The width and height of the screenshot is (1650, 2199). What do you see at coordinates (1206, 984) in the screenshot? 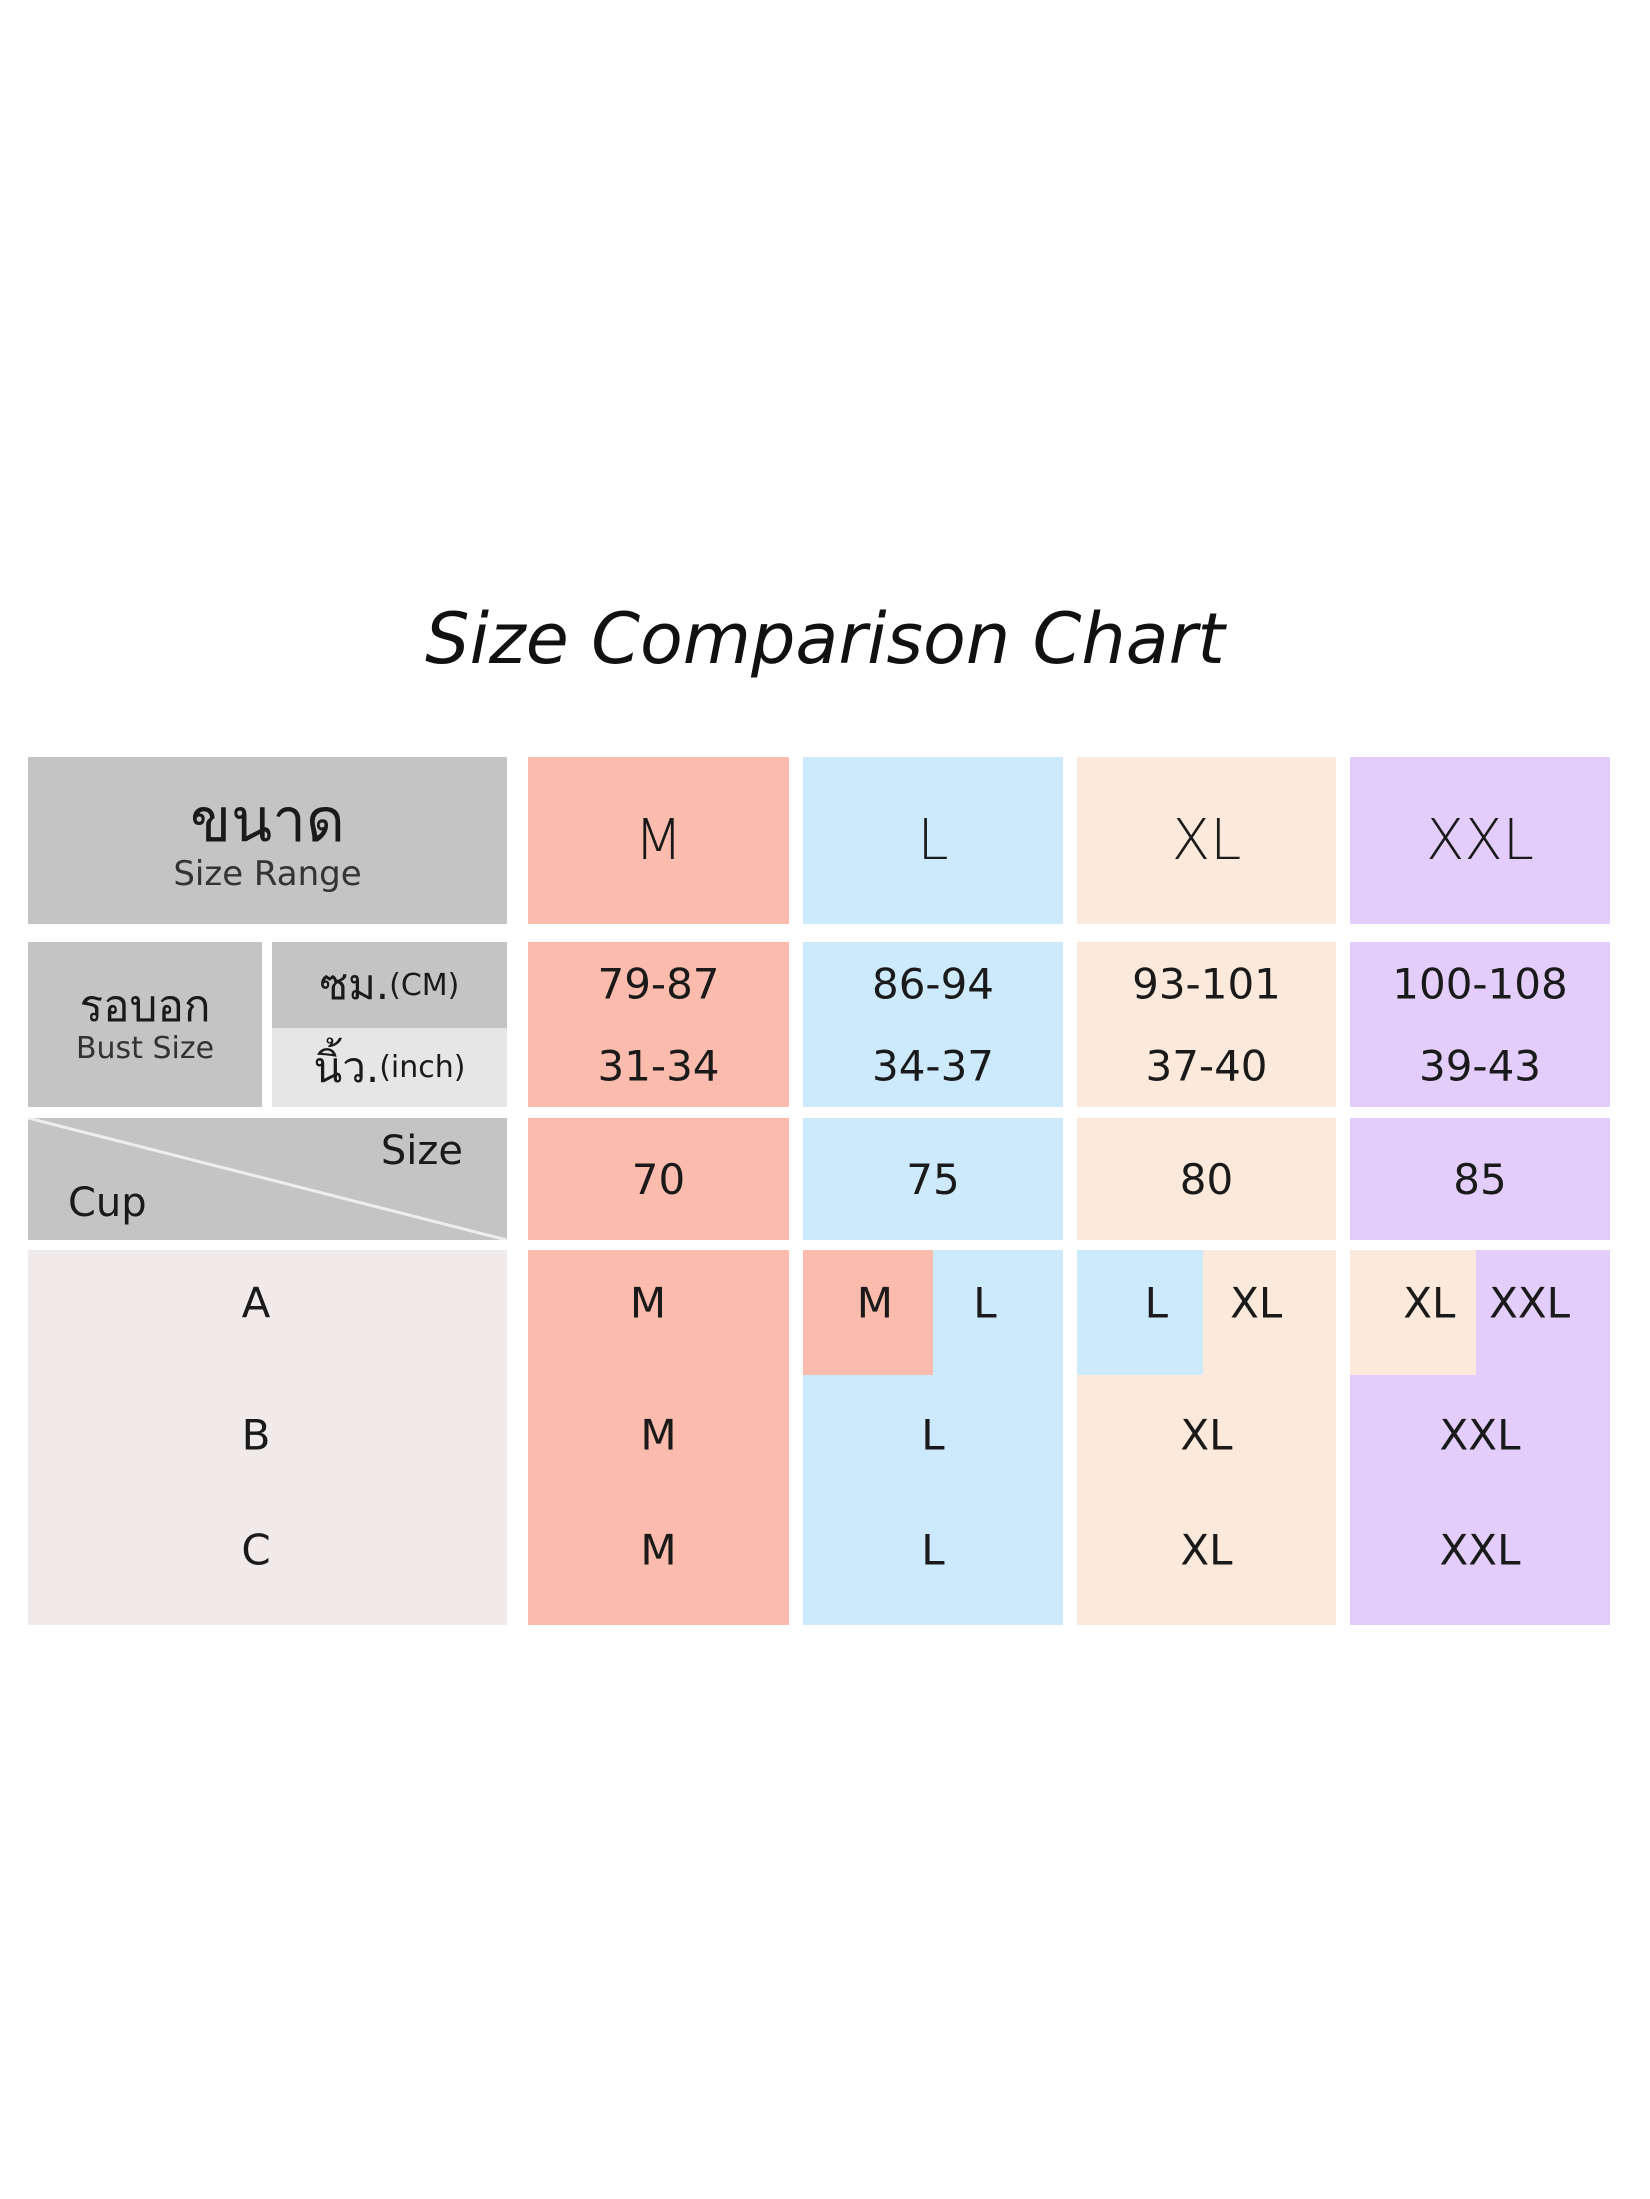
I see `bust-cm-value: 93-101` at bounding box center [1206, 984].